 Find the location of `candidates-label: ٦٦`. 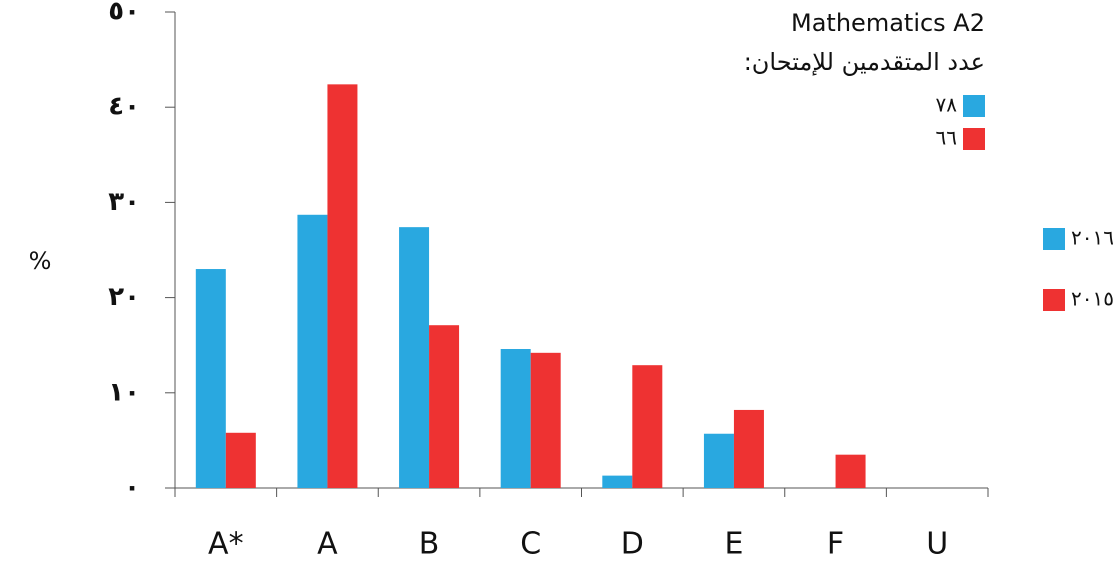

candidates-label: ٦٦ is located at coordinates (946, 138).